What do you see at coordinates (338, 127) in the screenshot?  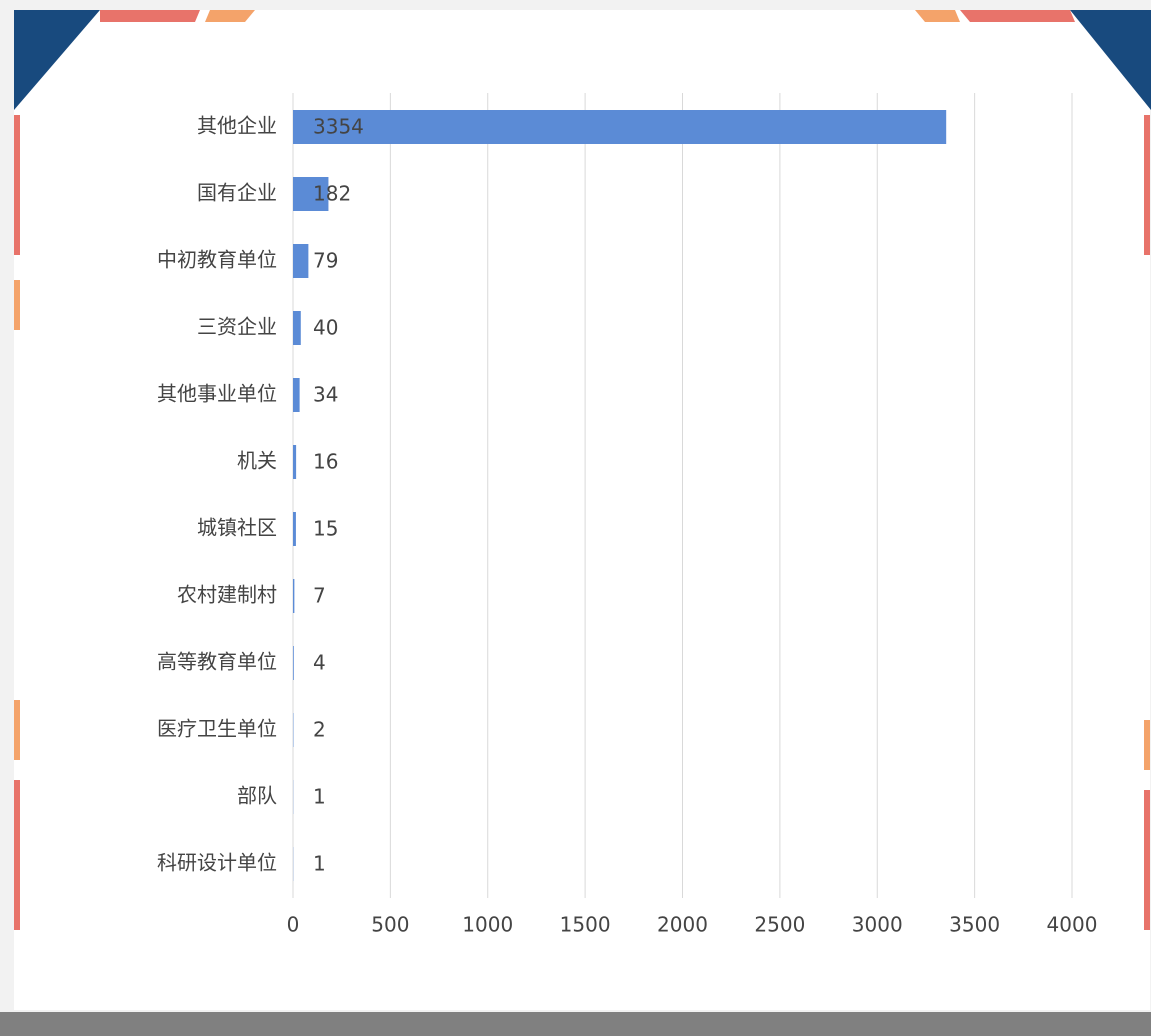 I see `value-label: 3354` at bounding box center [338, 127].